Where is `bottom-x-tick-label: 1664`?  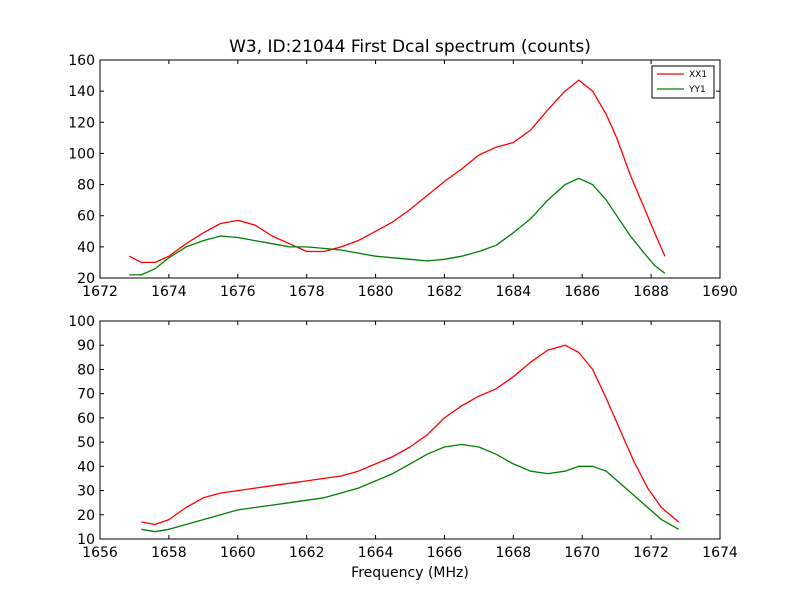 bottom-x-tick-label: 1664 is located at coordinates (376, 553).